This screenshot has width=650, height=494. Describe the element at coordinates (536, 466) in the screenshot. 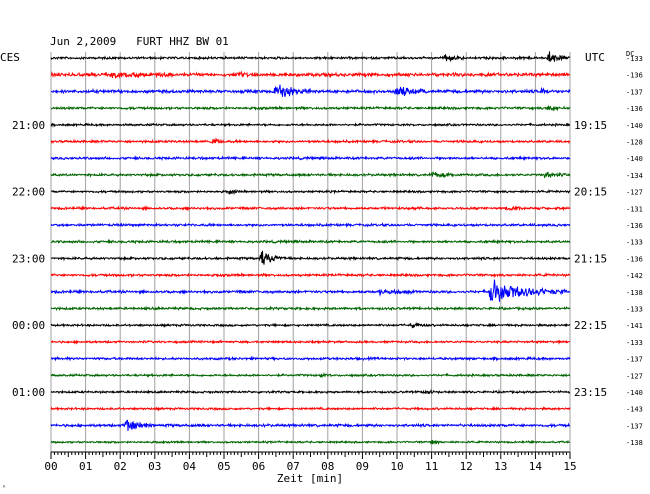

I see `x-tick-label: 14` at that location.